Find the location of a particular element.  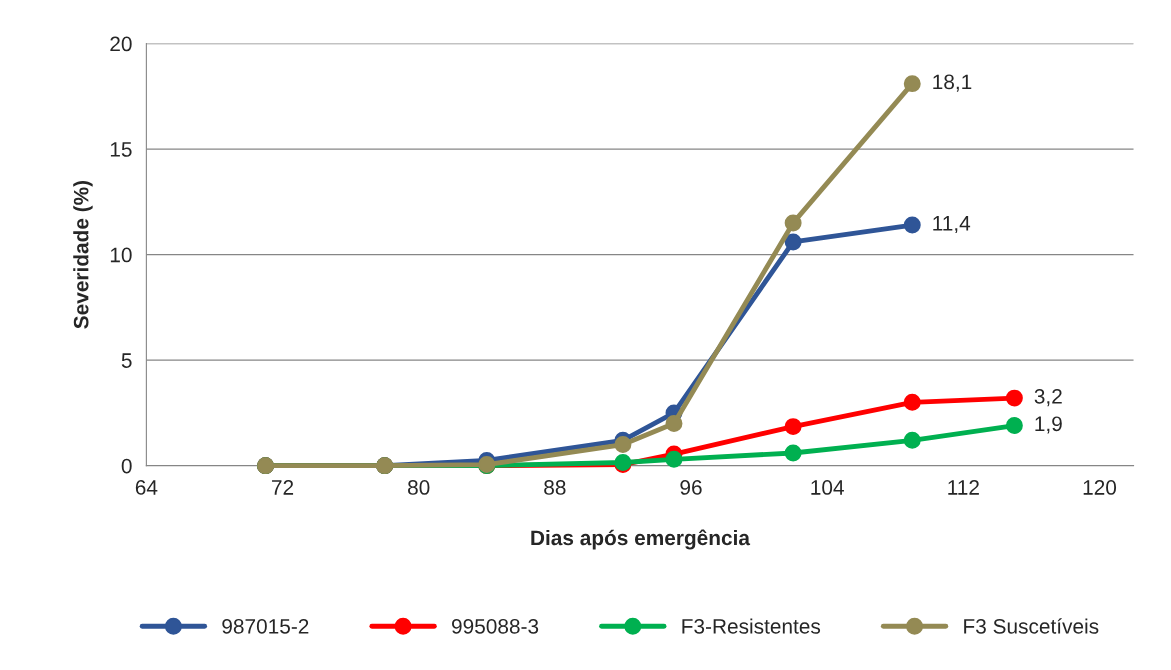

x-tick-label: 88 is located at coordinates (555, 487).